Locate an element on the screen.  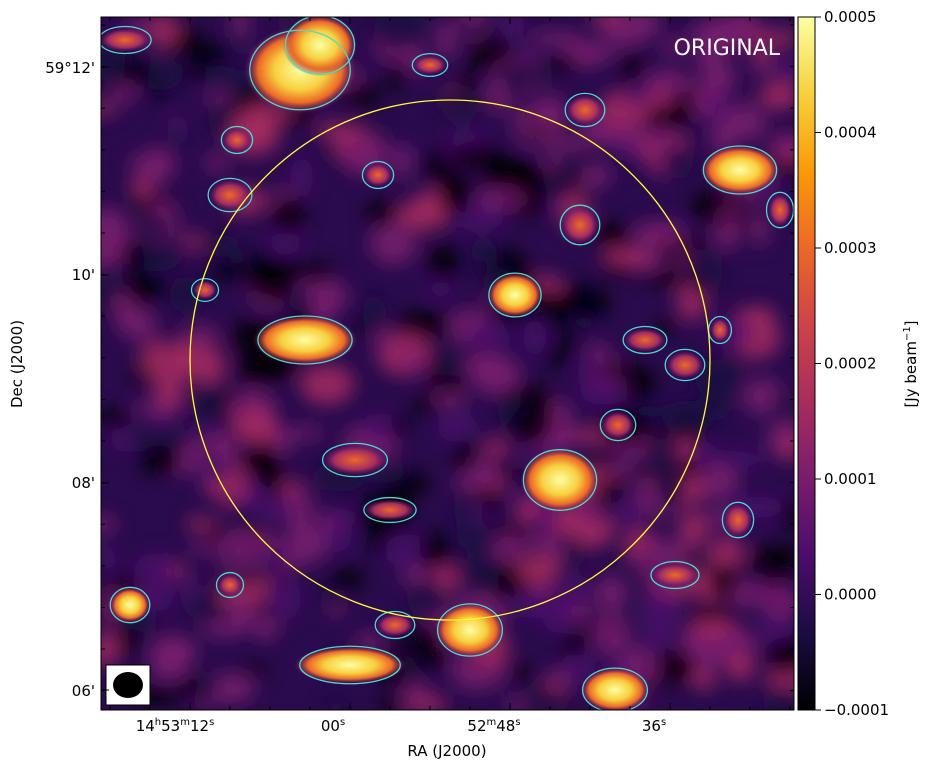
colorbar-tick-label: 0.0000 is located at coordinates (850, 595).